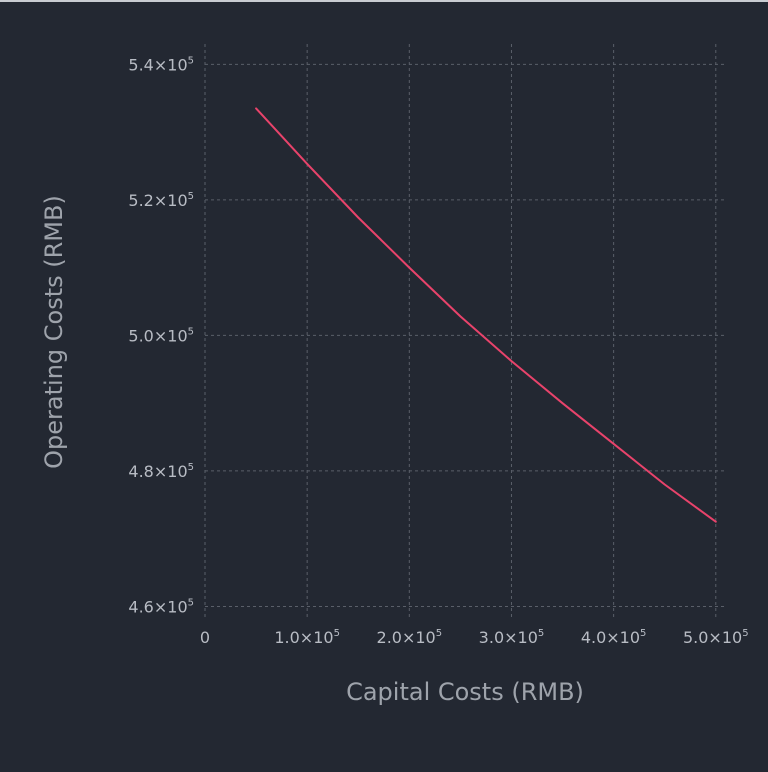  Describe the element at coordinates (157, 335) in the screenshot. I see `y-tick-mantissa: 5.0×10` at that location.